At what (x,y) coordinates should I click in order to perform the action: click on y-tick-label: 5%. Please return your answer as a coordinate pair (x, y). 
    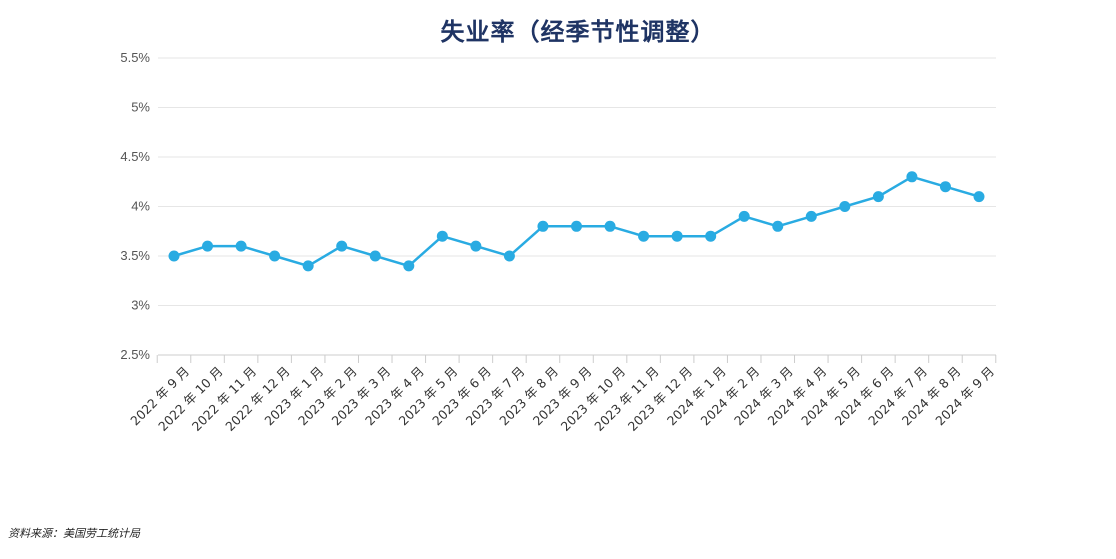
    Looking at the image, I should click on (140, 107).